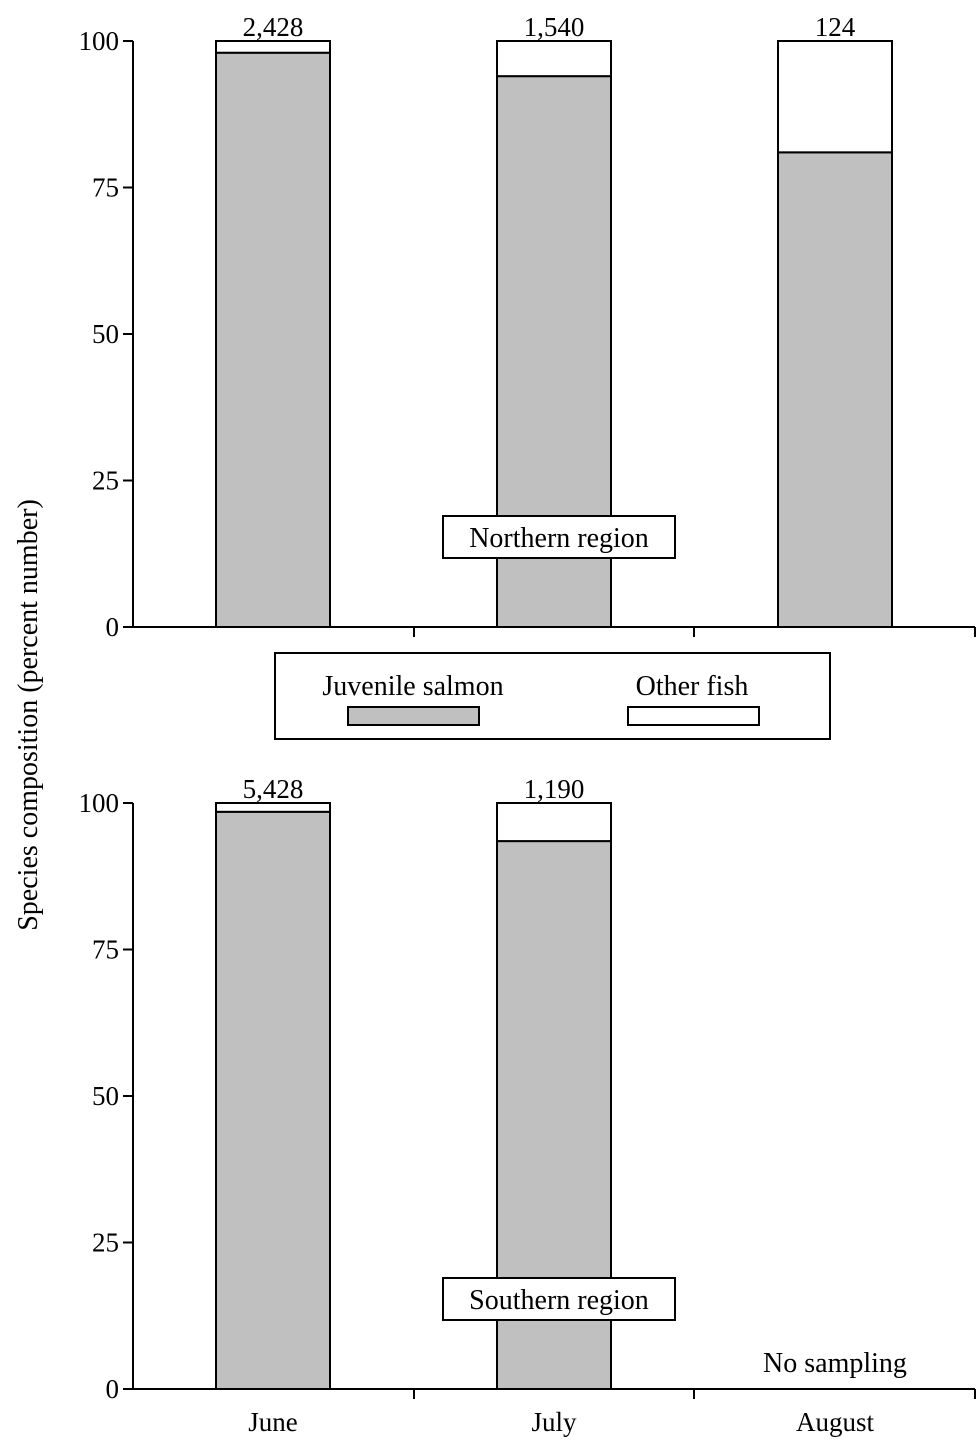 The width and height of the screenshot is (977, 1447). What do you see at coordinates (835, 1422) in the screenshot?
I see `x-tick-label-august: August` at bounding box center [835, 1422].